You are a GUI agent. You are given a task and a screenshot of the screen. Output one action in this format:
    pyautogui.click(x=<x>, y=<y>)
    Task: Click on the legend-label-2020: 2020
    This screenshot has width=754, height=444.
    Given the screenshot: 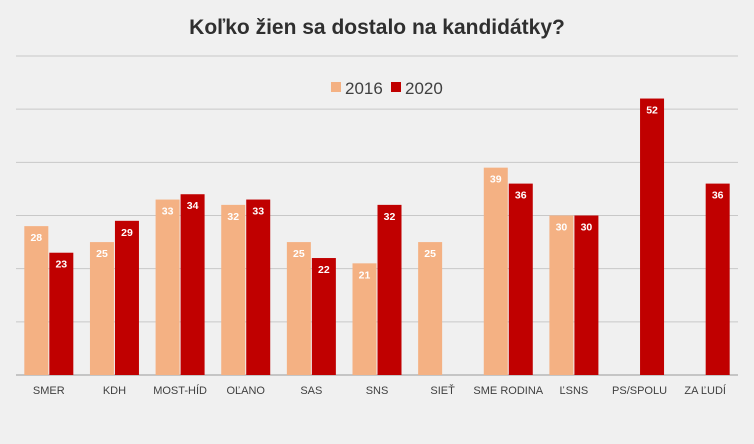 What is the action you would take?
    pyautogui.click(x=424, y=88)
    